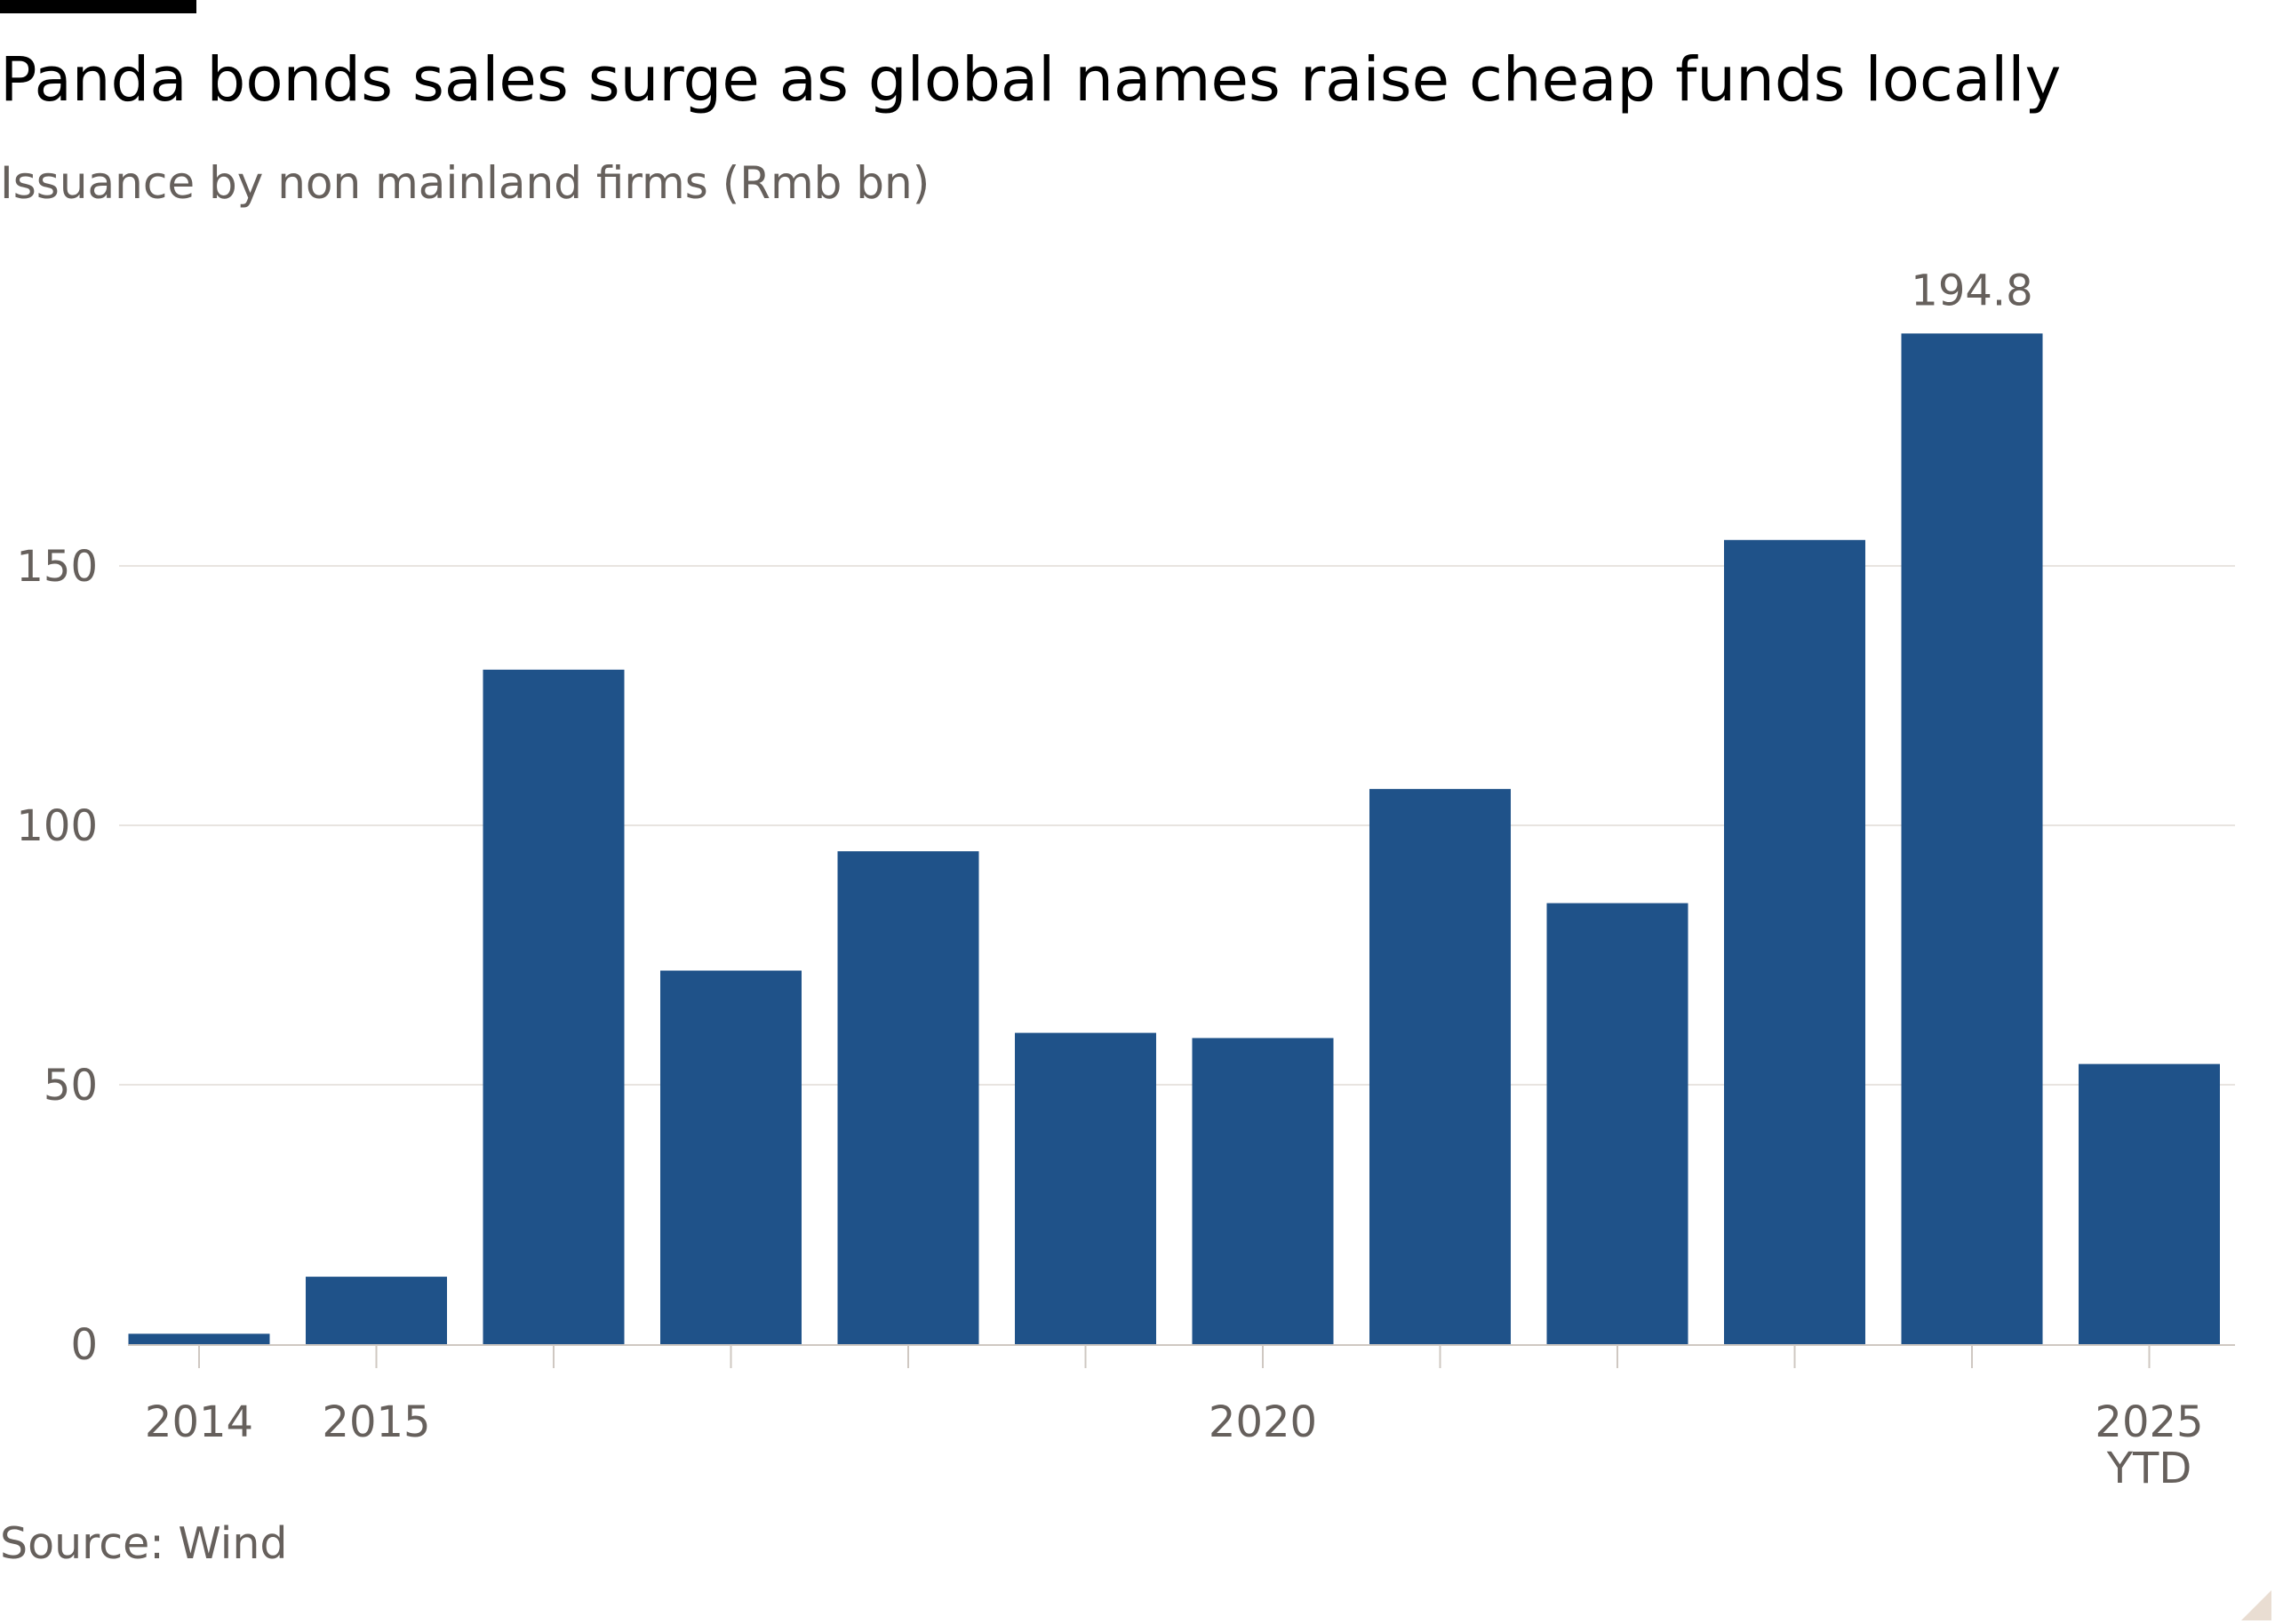 This screenshot has height=1624, width=2275. What do you see at coordinates (465, 183) in the screenshot?
I see `chart-subtitle: Issuance by non mainland firms (Rmb bn)` at bounding box center [465, 183].